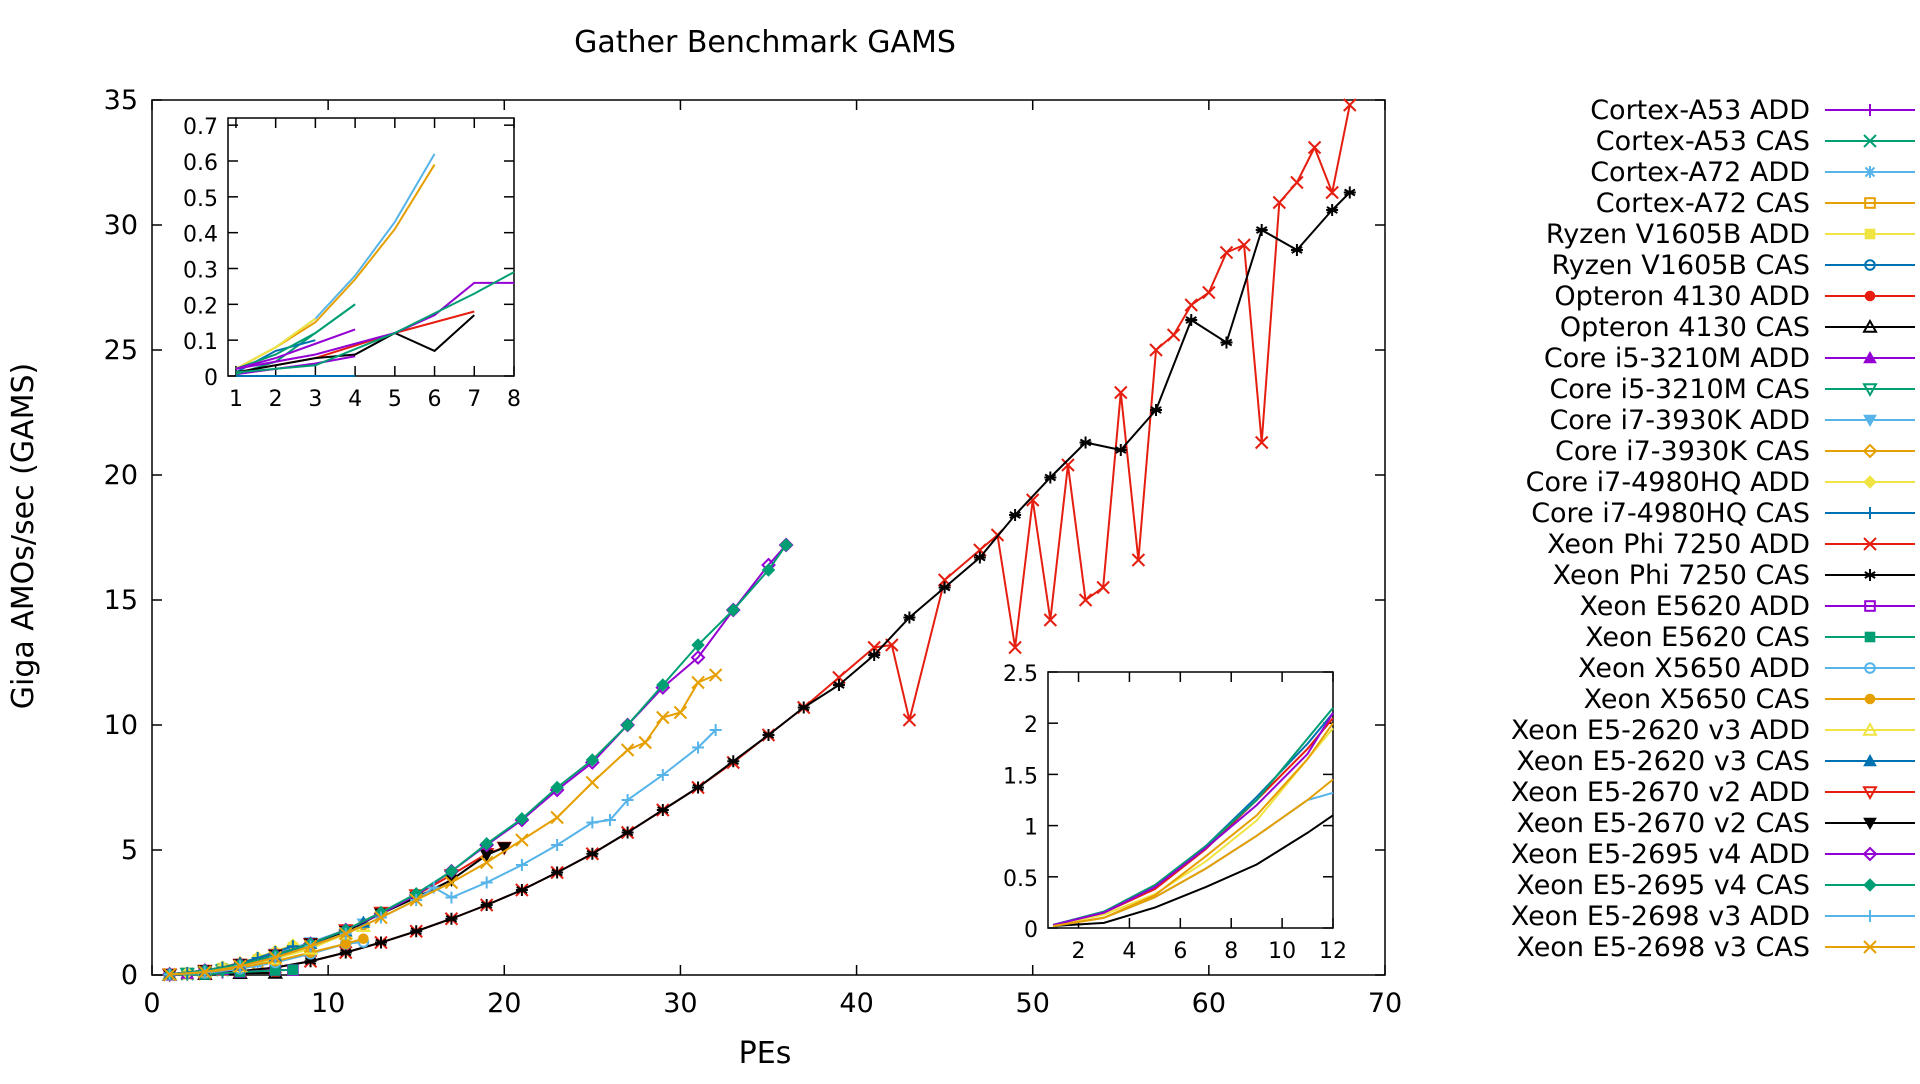 This screenshot has height=1084, width=1920. I want to click on main-x-tick-label: 70, so click(1385, 1003).